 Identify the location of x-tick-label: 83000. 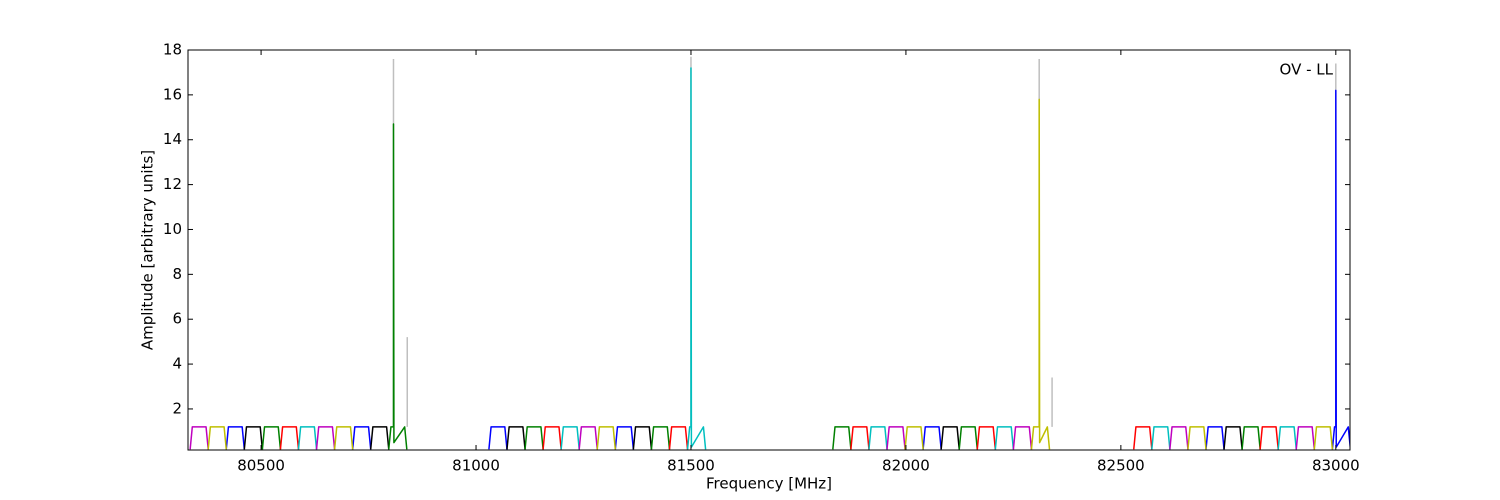
(1336, 466).